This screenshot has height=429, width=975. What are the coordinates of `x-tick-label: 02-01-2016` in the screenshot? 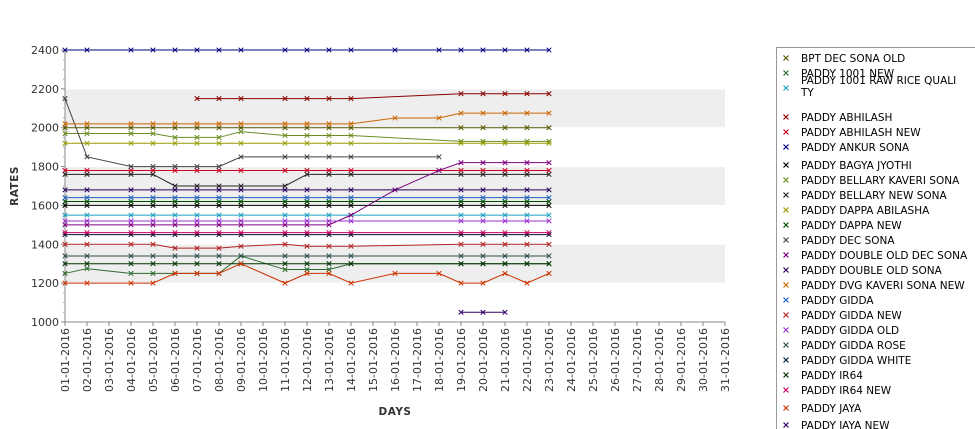 It's located at (87, 360).